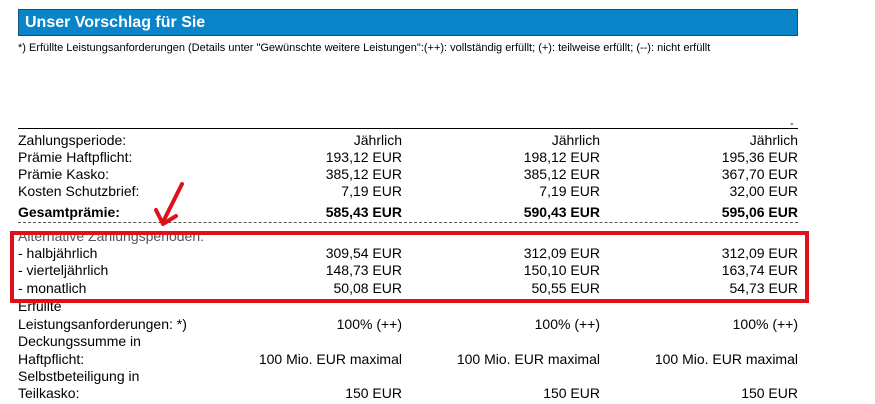 This screenshot has height=404, width=875. I want to click on offer-2-value: 150 EUR, so click(571, 393).